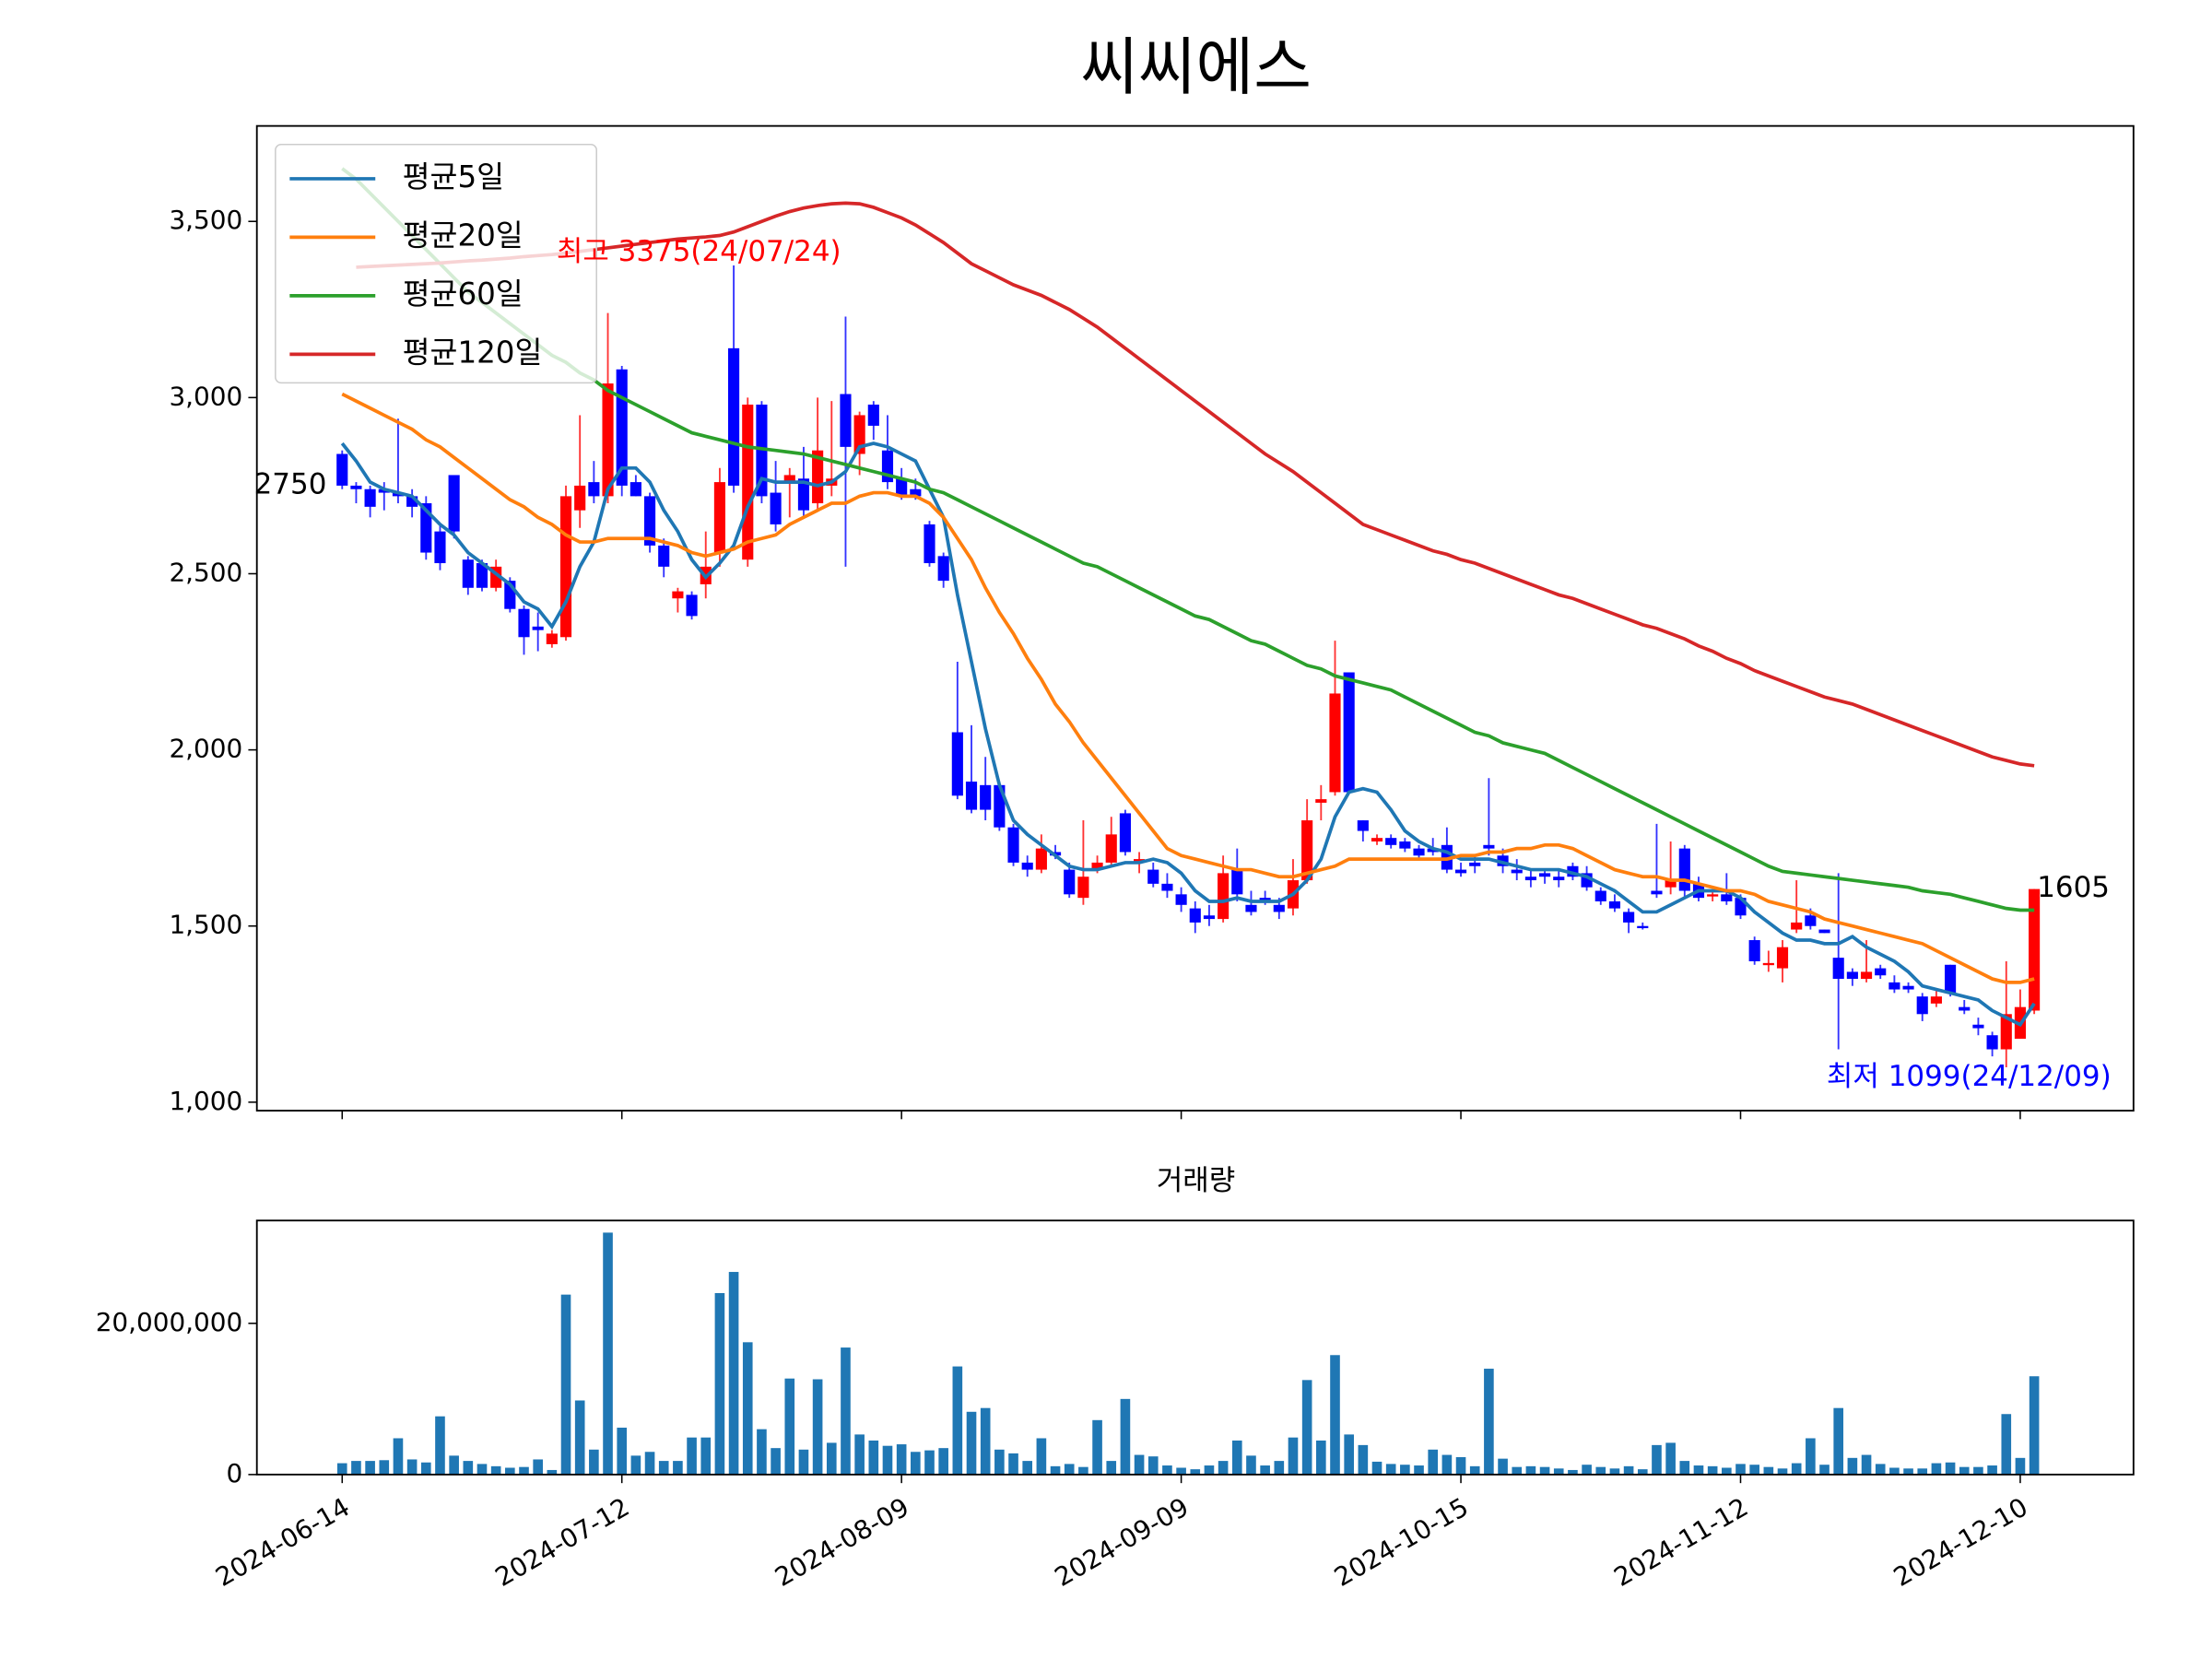 Image resolution: width=2212 pixels, height=1659 pixels. I want to click on y-tick-label: 3,500, so click(205, 220).